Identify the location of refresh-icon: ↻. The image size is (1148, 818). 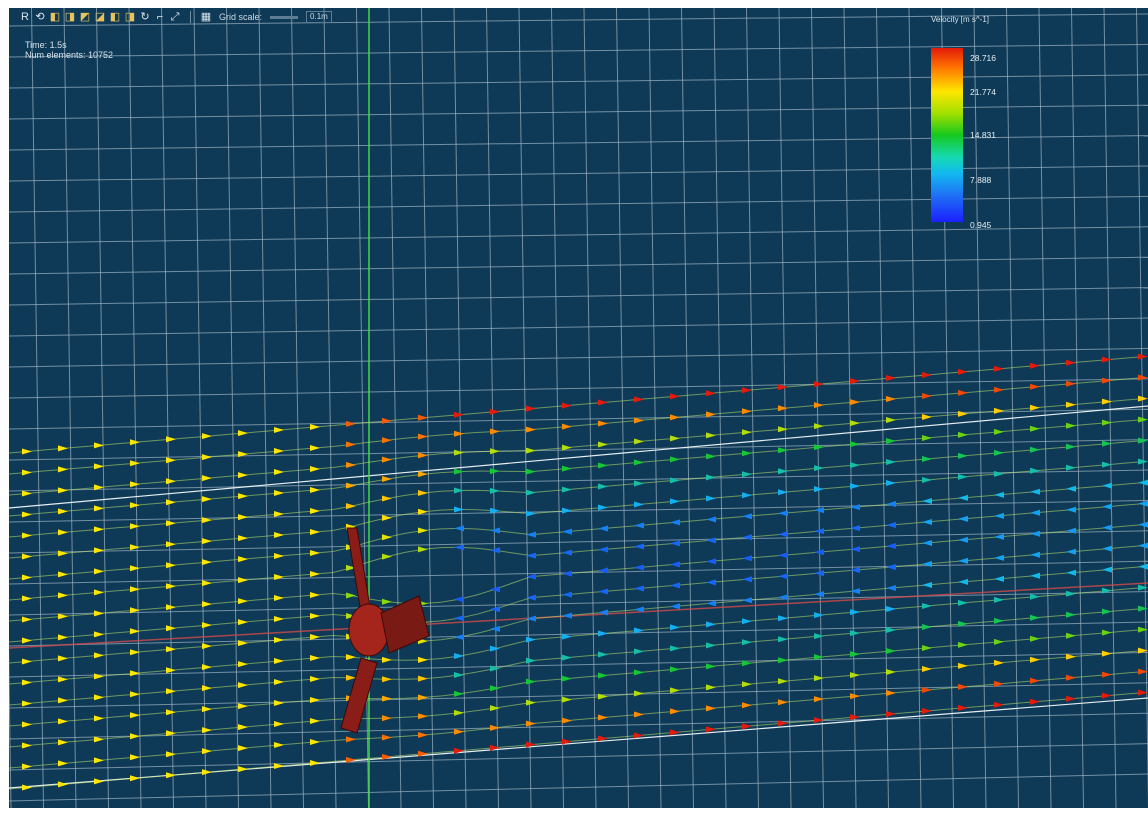
(145, 17).